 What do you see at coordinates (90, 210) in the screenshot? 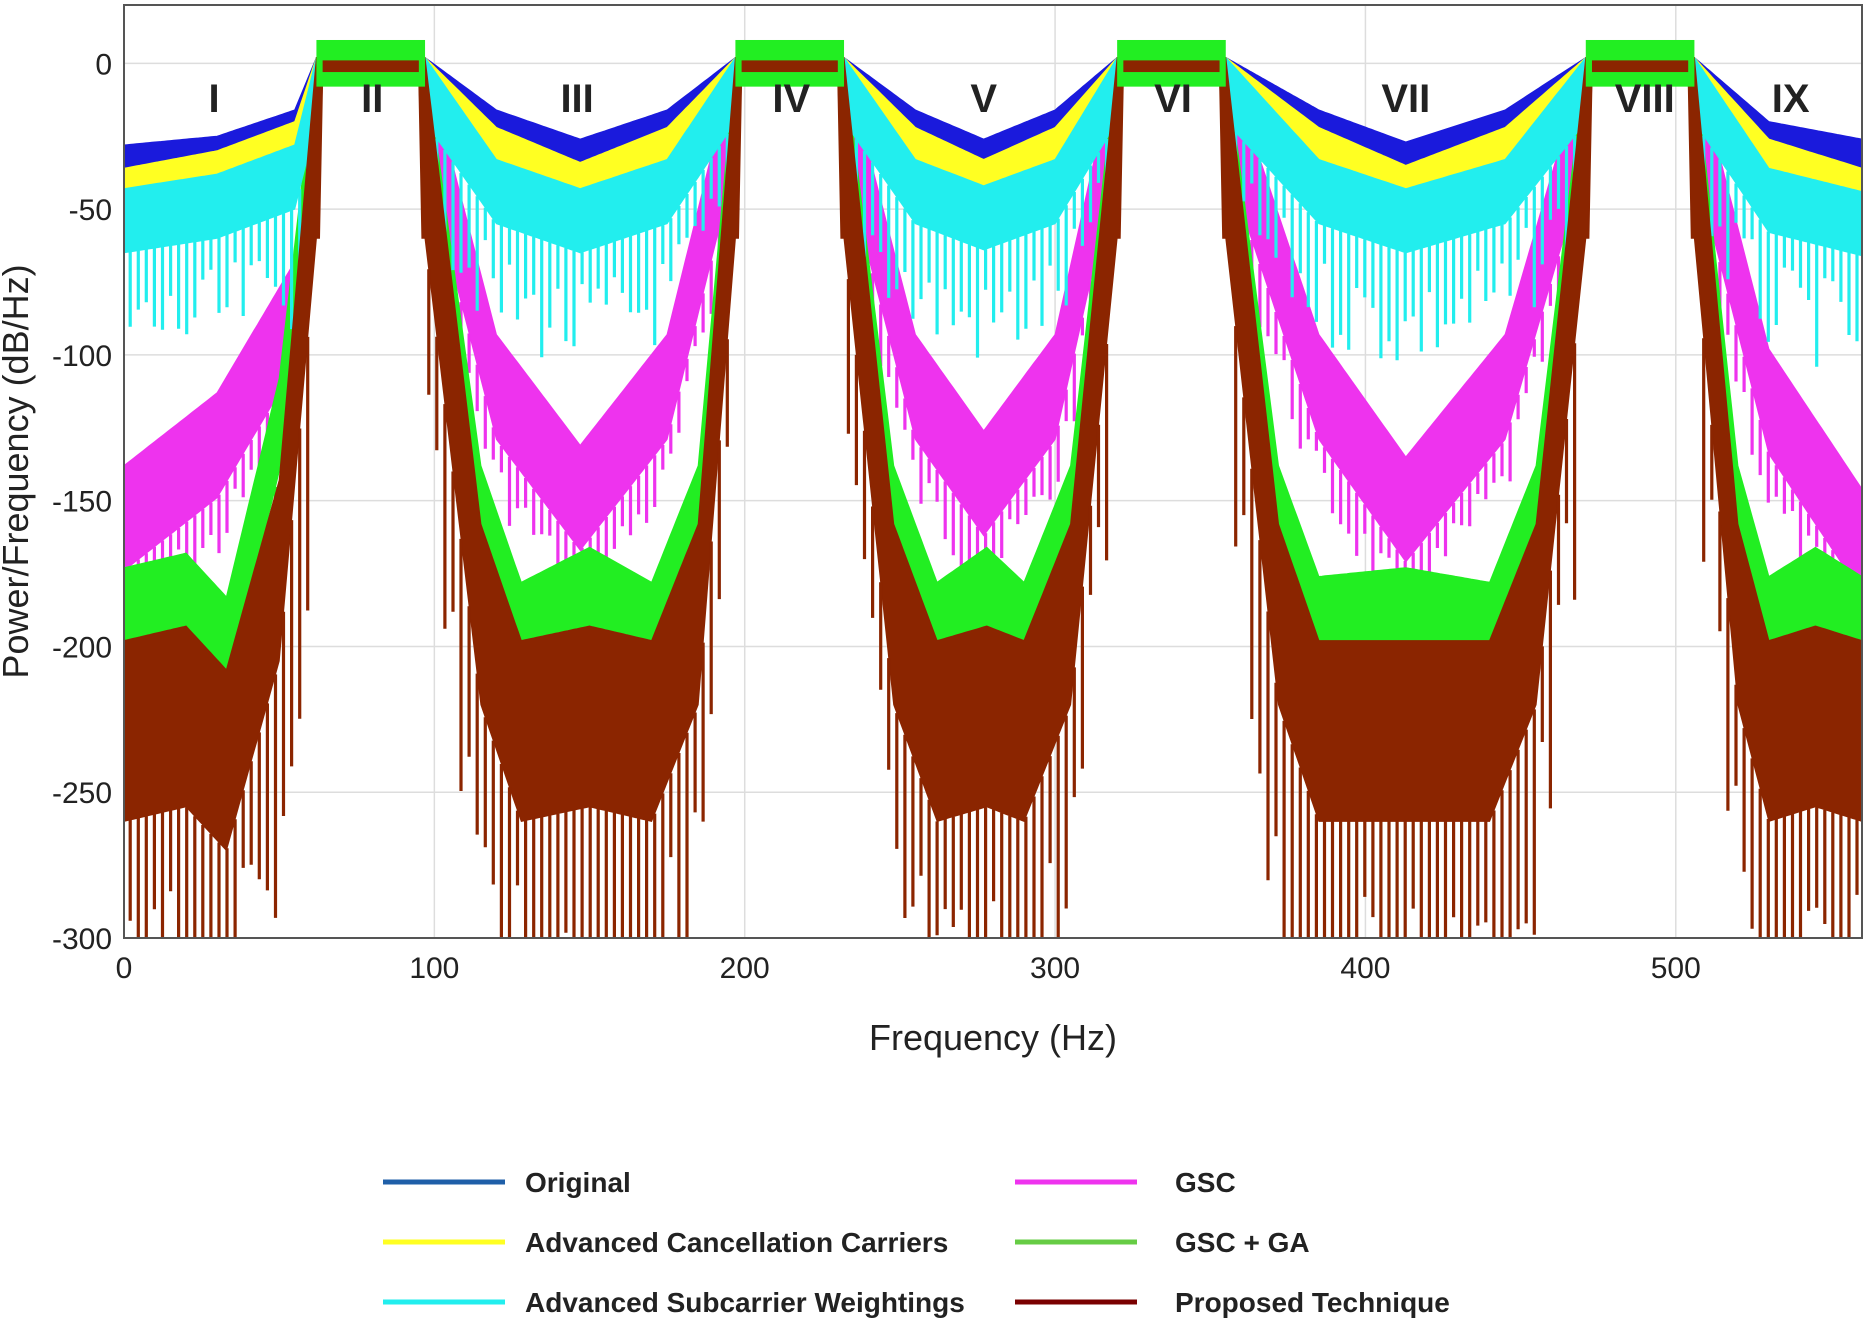
I see `y-tick-label: -50` at bounding box center [90, 210].